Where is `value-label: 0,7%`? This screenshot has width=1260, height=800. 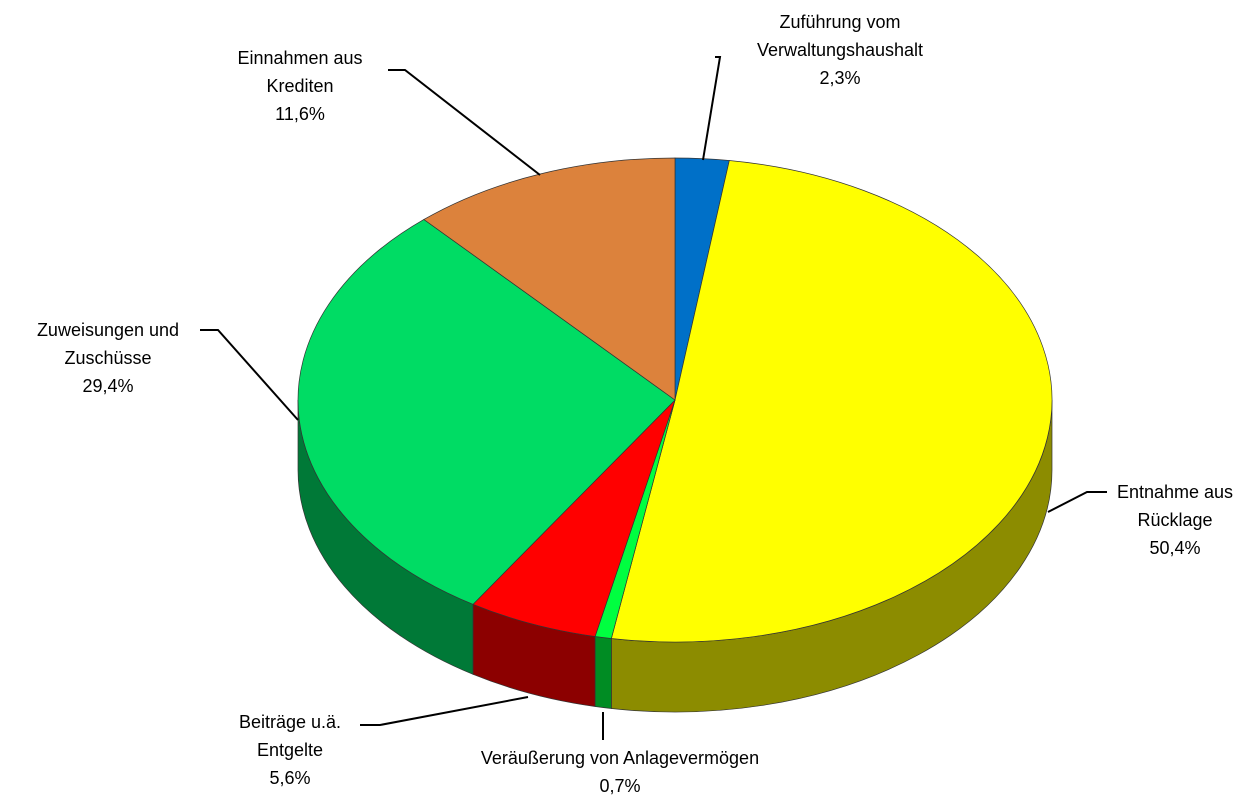 value-label: 0,7% is located at coordinates (620, 786).